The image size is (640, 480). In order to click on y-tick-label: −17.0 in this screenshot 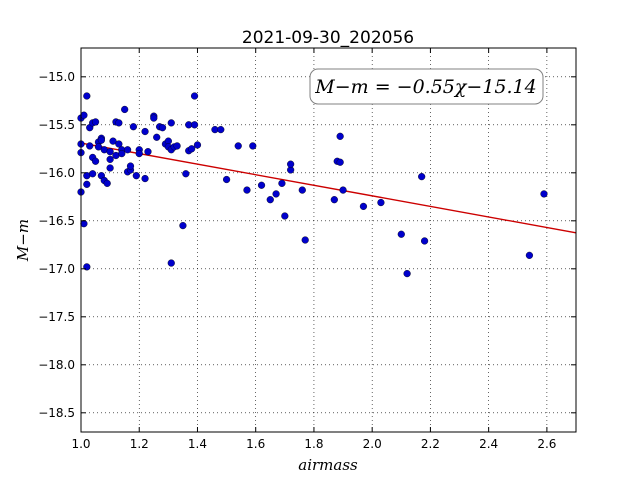, I will do `click(56, 269)`.